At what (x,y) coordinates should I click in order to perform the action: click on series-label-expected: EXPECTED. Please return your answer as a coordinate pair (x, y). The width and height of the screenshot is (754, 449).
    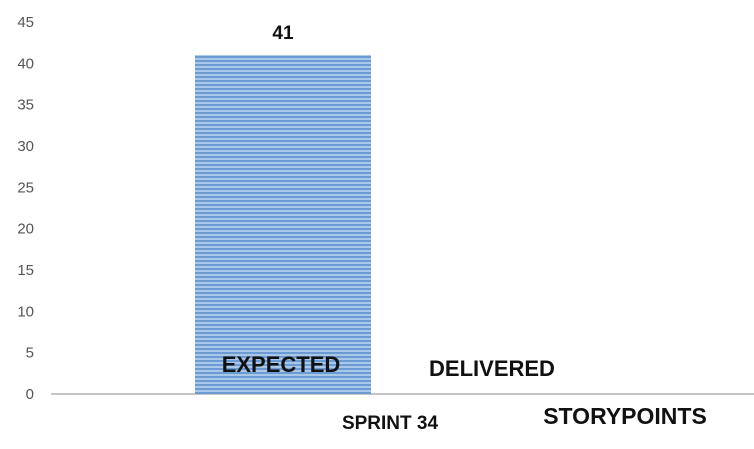
    Looking at the image, I should click on (281, 364).